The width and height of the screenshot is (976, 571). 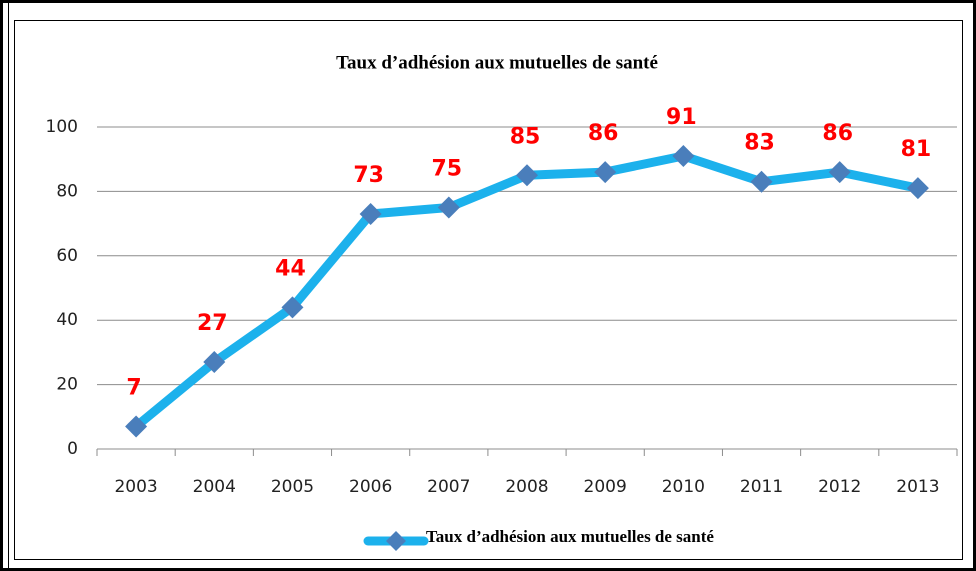 What do you see at coordinates (525, 136) in the screenshot?
I see `data-label: 85` at bounding box center [525, 136].